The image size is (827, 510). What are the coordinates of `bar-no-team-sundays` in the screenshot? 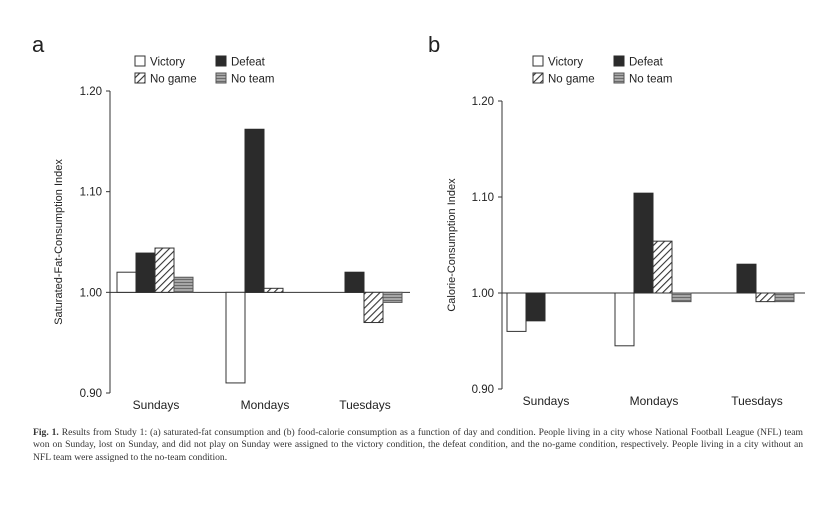 It's located at (183, 284).